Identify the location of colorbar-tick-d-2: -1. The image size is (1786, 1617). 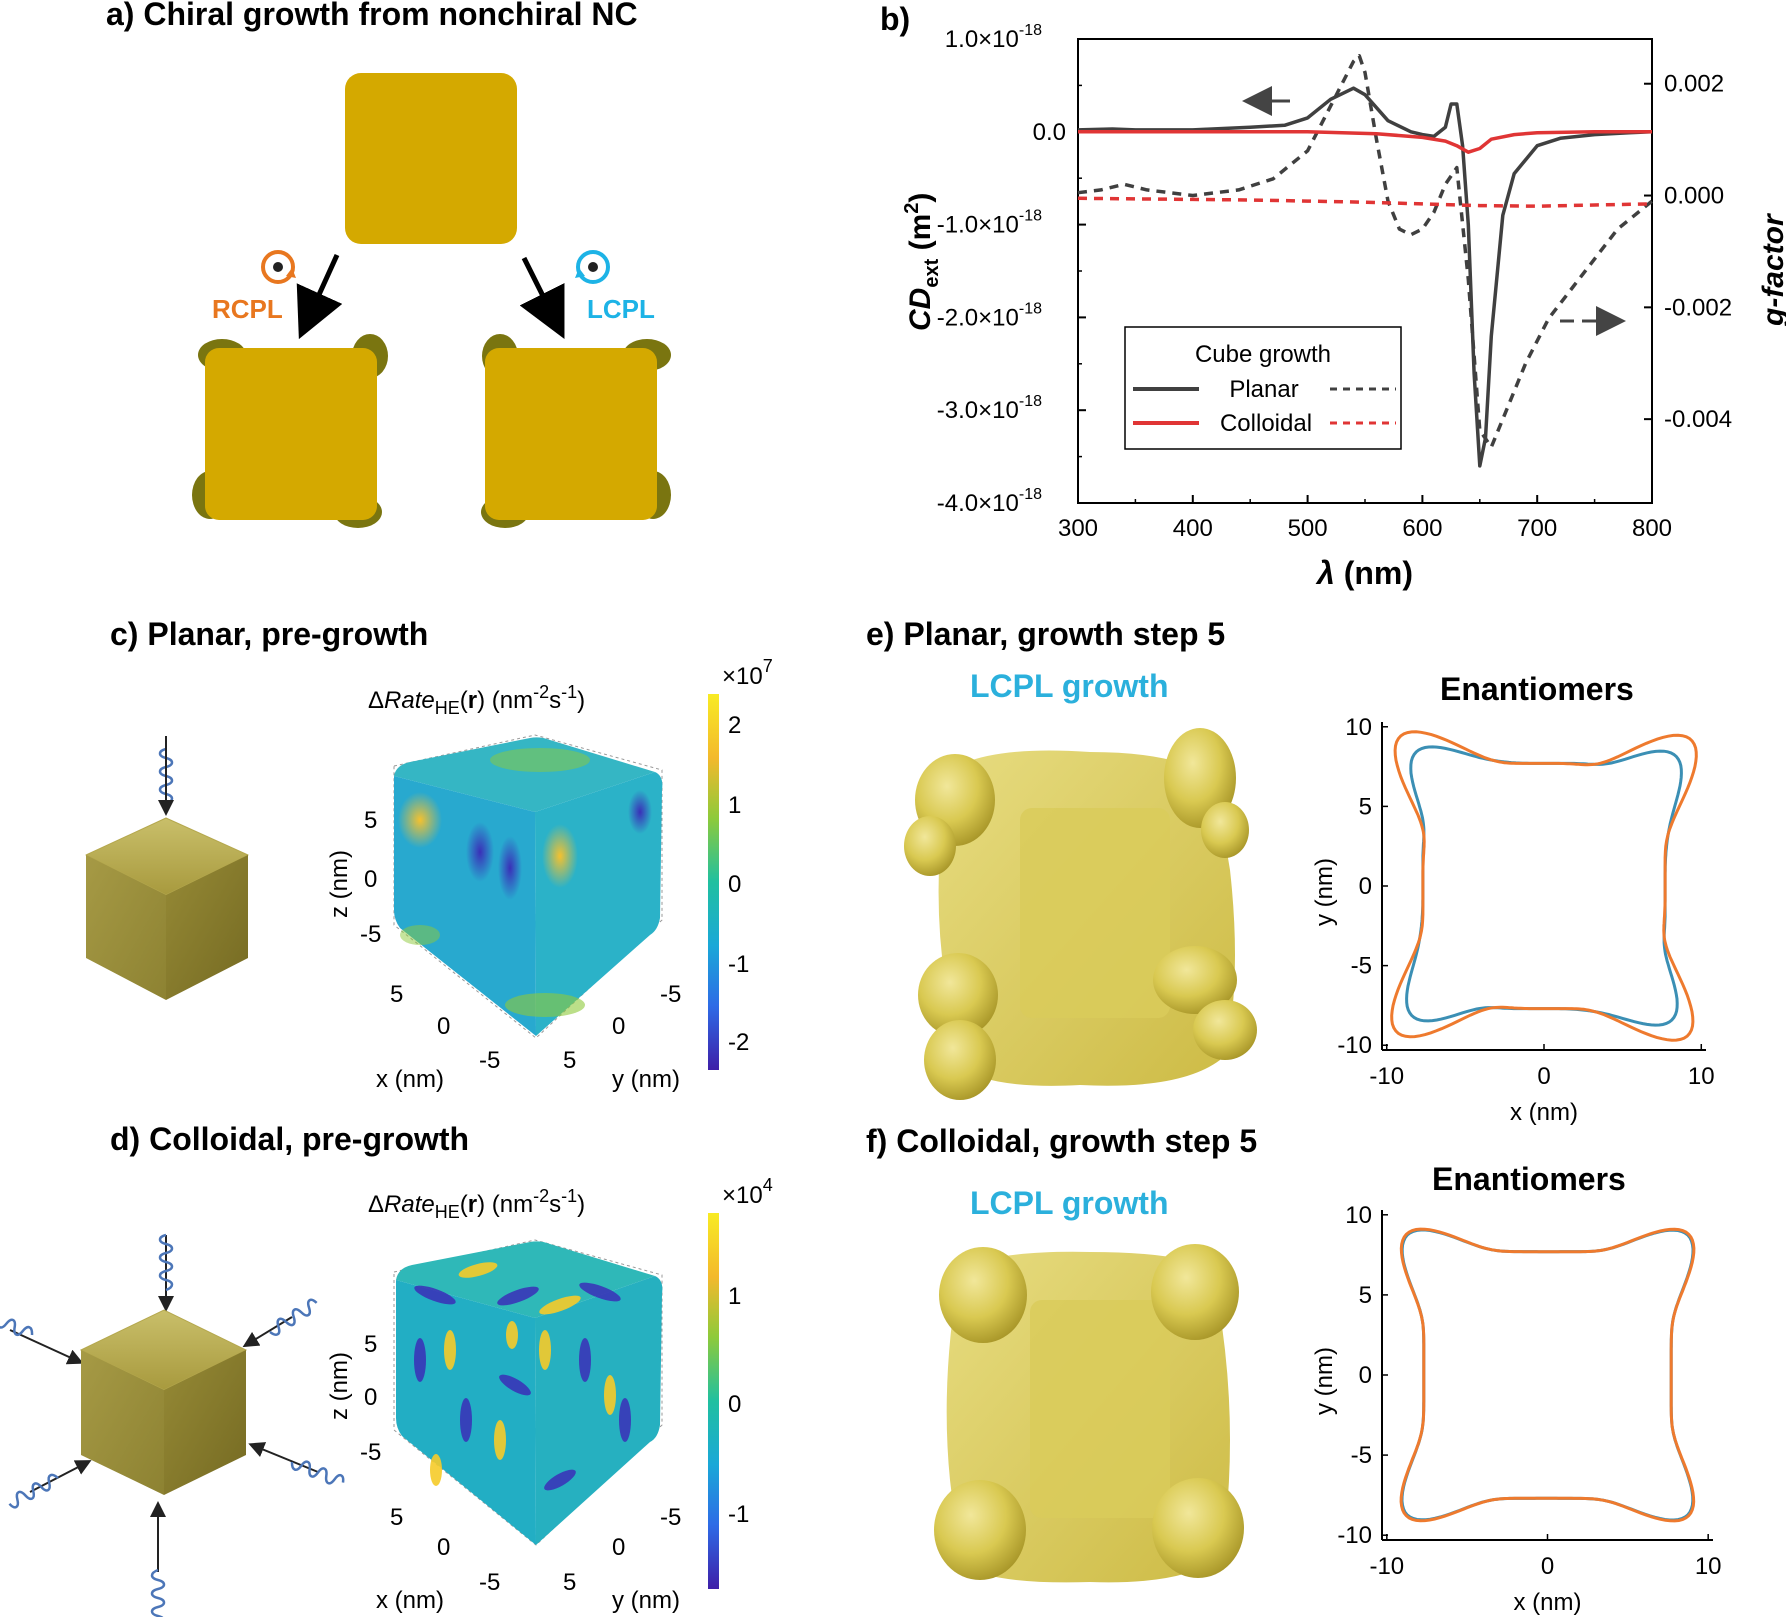
(738, 1514).